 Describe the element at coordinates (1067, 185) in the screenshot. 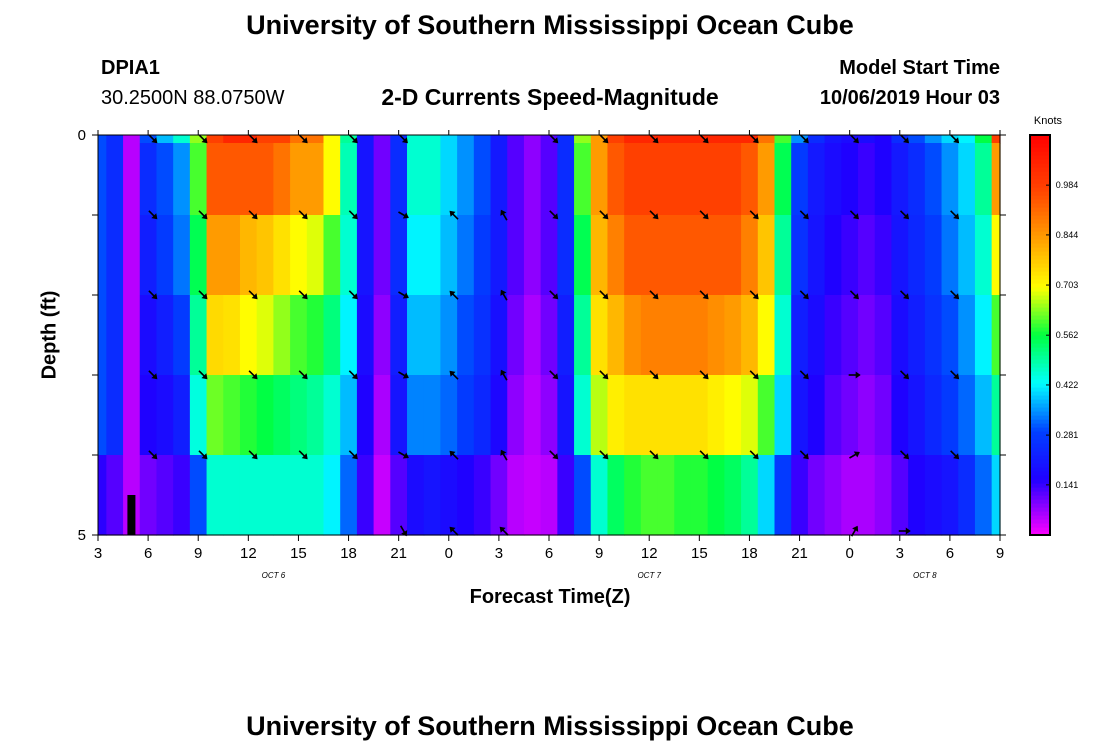

I see `colorbar-tick-label: 0.984` at that location.